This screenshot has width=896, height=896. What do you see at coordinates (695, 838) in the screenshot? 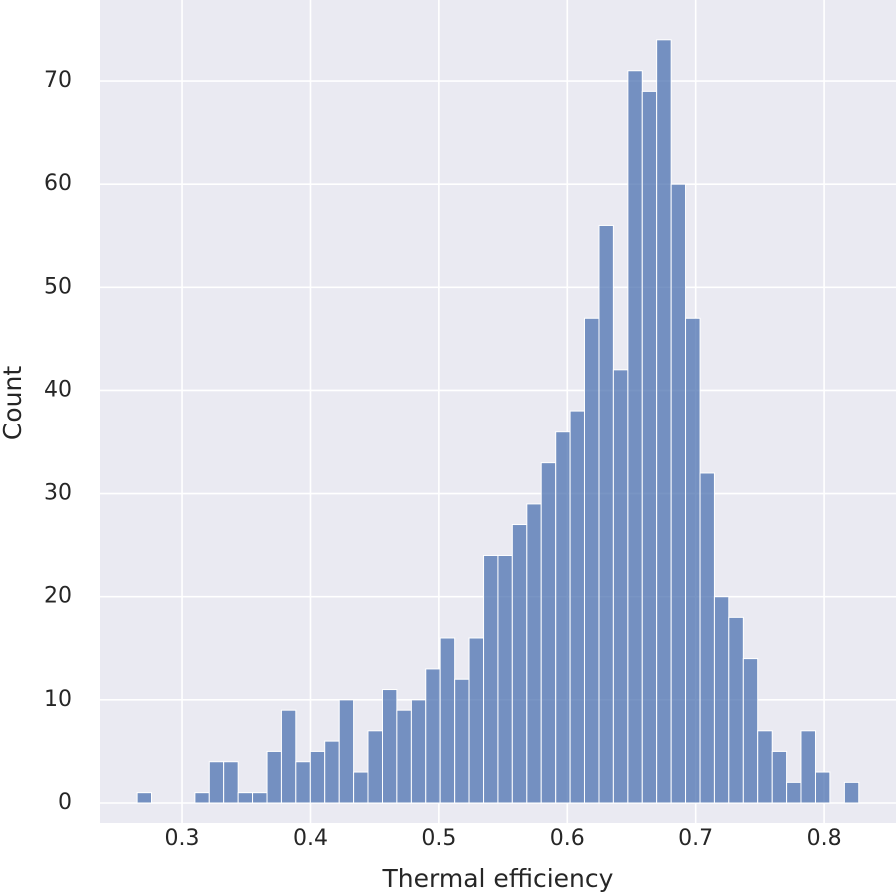
I see `x-tick-label: 0.7` at bounding box center [695, 838].